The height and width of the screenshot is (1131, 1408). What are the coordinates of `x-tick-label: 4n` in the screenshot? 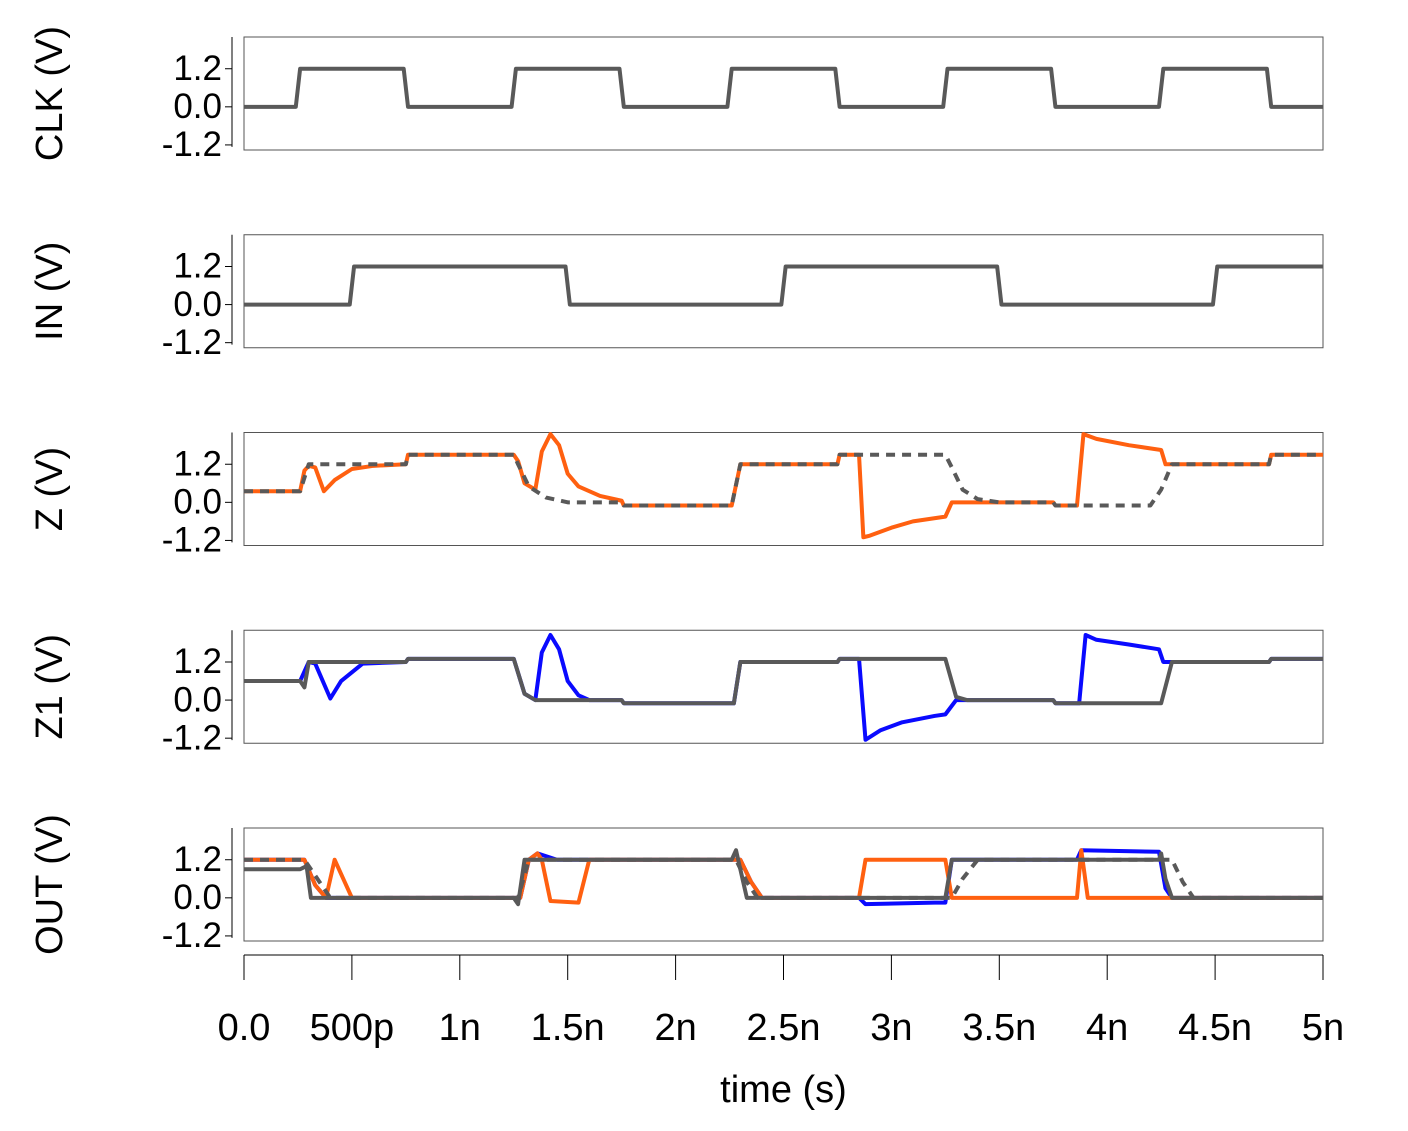 It's located at (1107, 1028).